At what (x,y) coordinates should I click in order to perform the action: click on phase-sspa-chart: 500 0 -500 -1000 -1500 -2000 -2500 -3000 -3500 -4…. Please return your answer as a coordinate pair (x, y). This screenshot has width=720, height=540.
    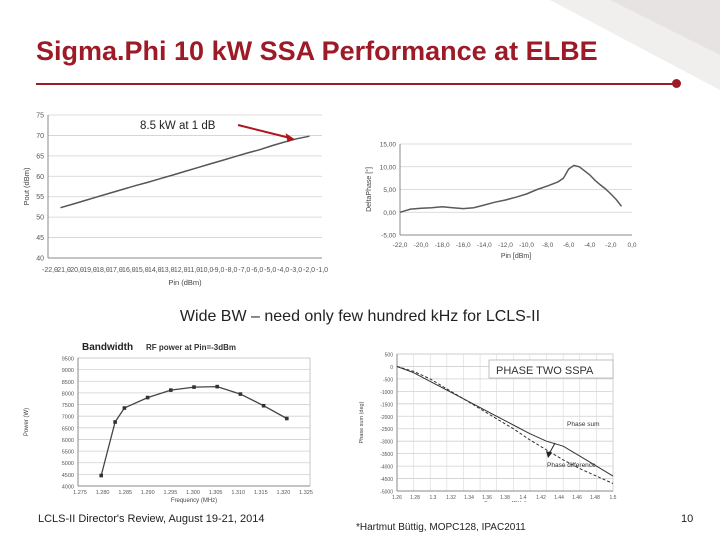
    Looking at the image, I should click on (488, 428).